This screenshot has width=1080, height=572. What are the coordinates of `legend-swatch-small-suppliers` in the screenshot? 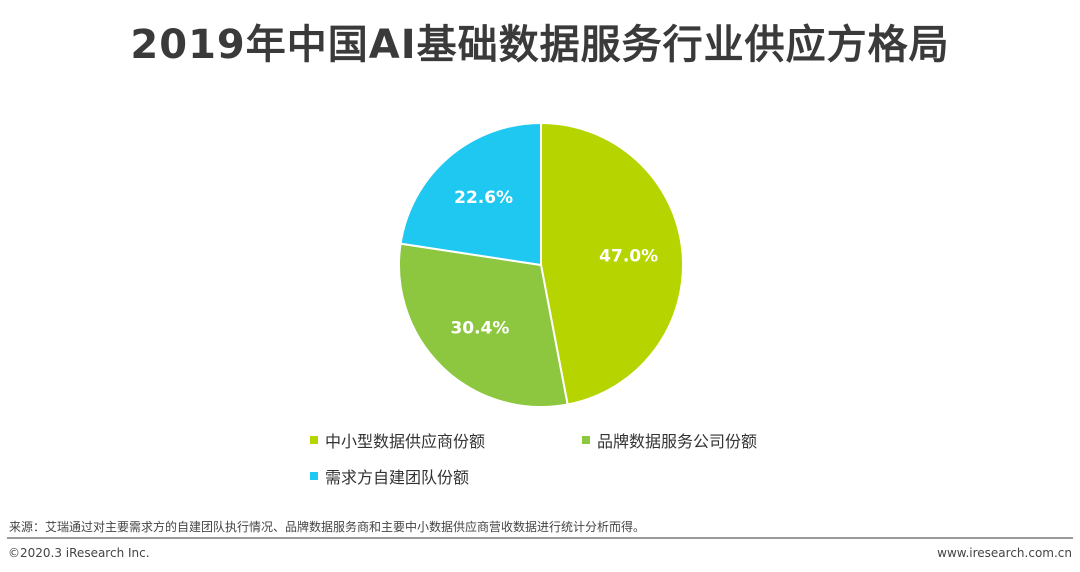 It's located at (314, 440).